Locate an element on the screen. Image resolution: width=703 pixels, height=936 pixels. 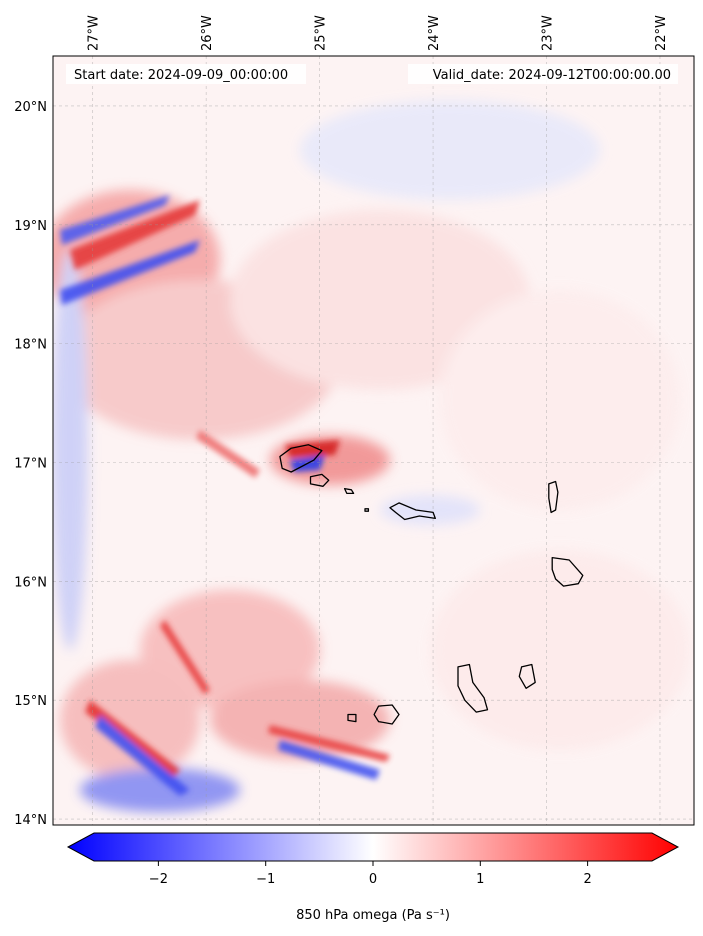
colorbar-gradient is located at coordinates (373, 847).